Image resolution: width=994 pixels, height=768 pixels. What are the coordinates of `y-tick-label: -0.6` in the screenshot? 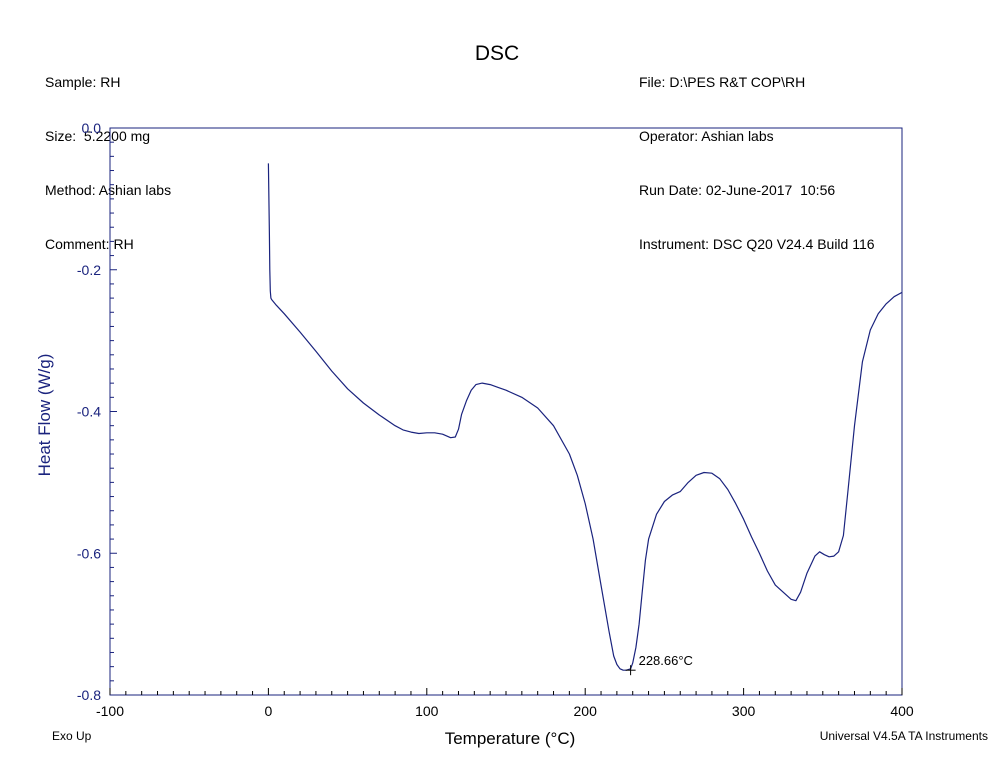 It's located at (89, 553).